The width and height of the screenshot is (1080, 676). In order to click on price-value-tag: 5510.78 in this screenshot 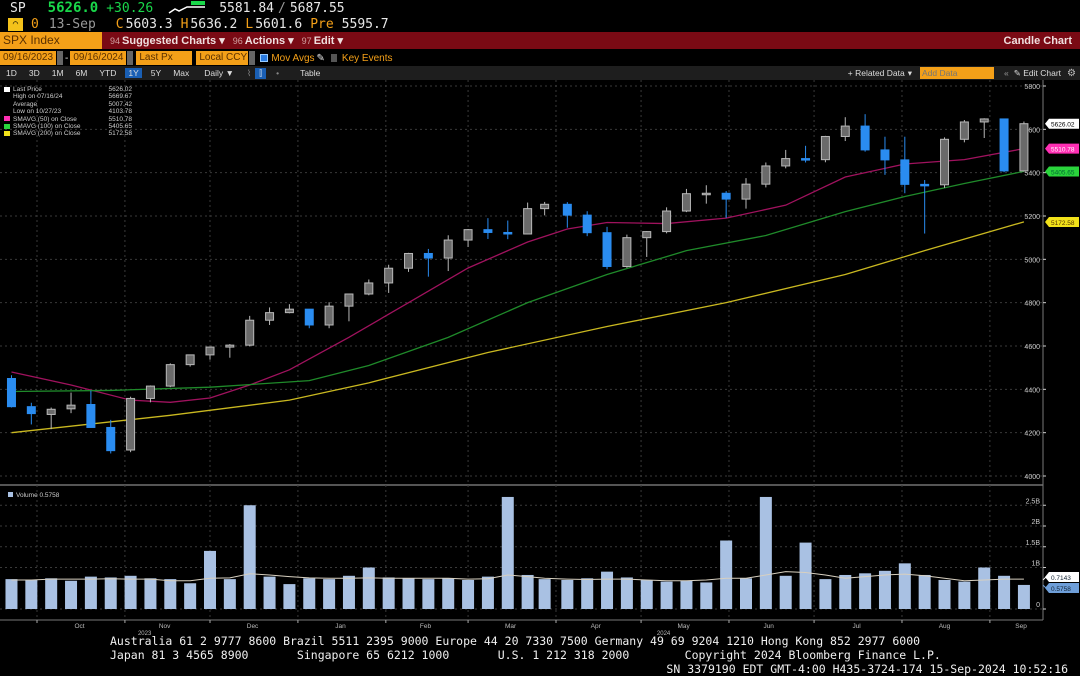, I will do `click(1063, 150)`.